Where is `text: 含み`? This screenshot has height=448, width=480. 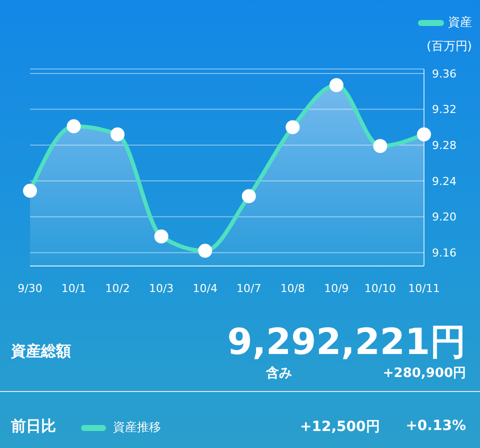 text: 含み is located at coordinates (279, 373).